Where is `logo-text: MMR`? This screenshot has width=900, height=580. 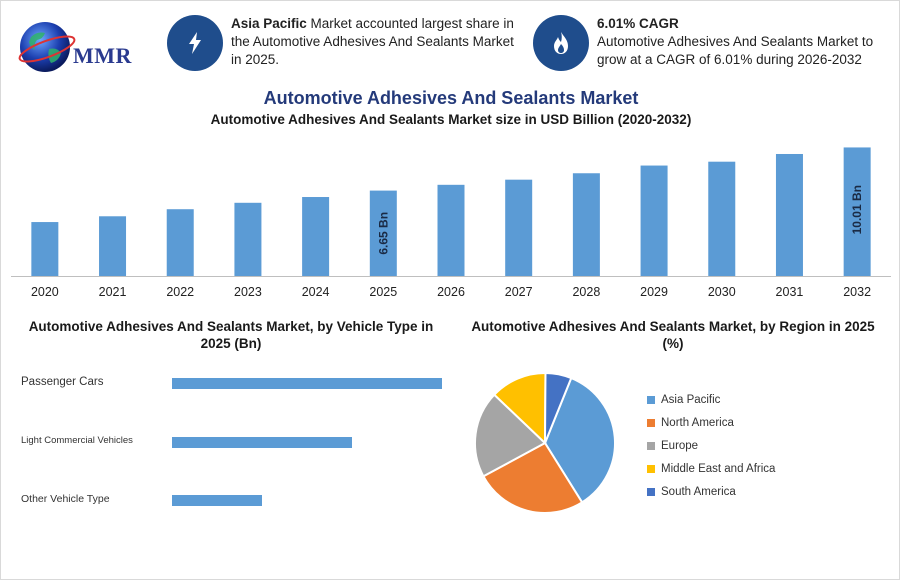 logo-text: MMR is located at coordinates (102, 55).